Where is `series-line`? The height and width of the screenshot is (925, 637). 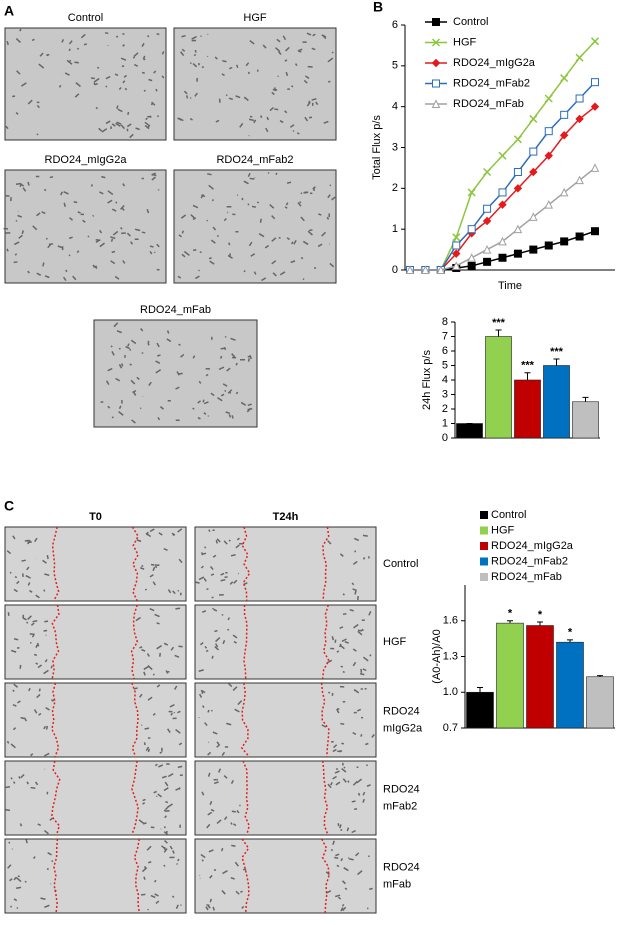 series-line is located at coordinates (503, 188).